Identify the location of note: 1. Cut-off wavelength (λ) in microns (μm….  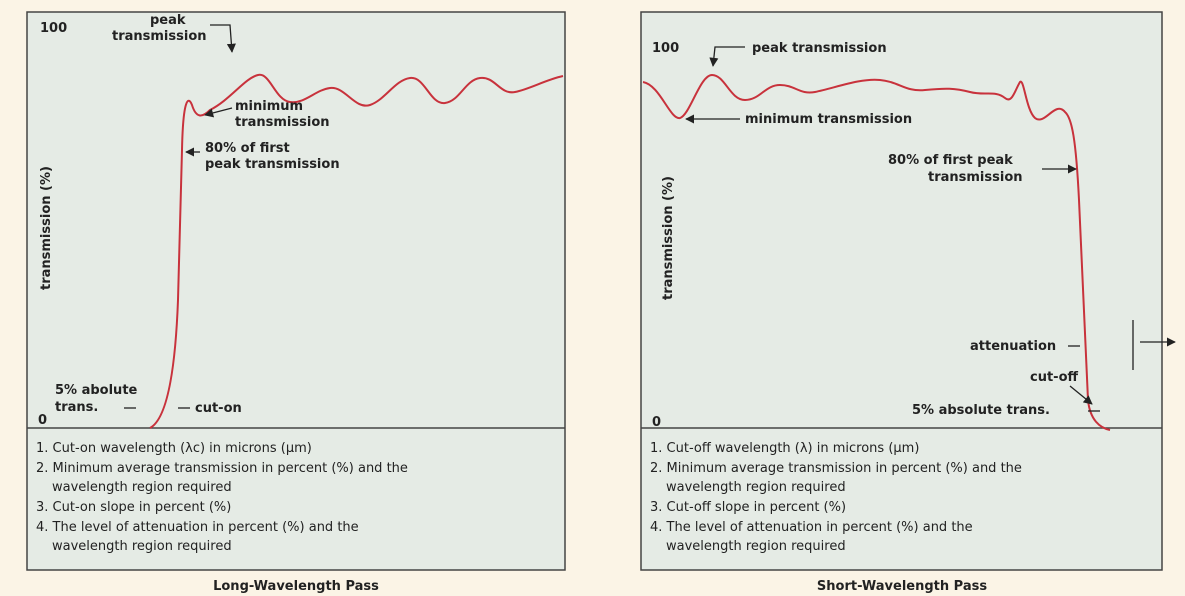
(784, 448).